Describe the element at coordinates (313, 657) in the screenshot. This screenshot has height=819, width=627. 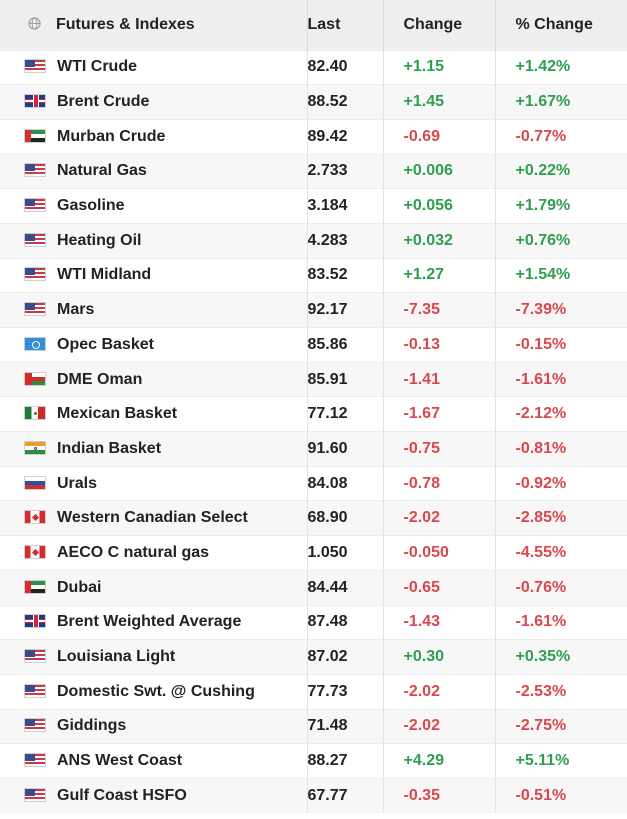
I see `table-row: Louisiana Light 87.02 +0.30 +0.35%` at that location.